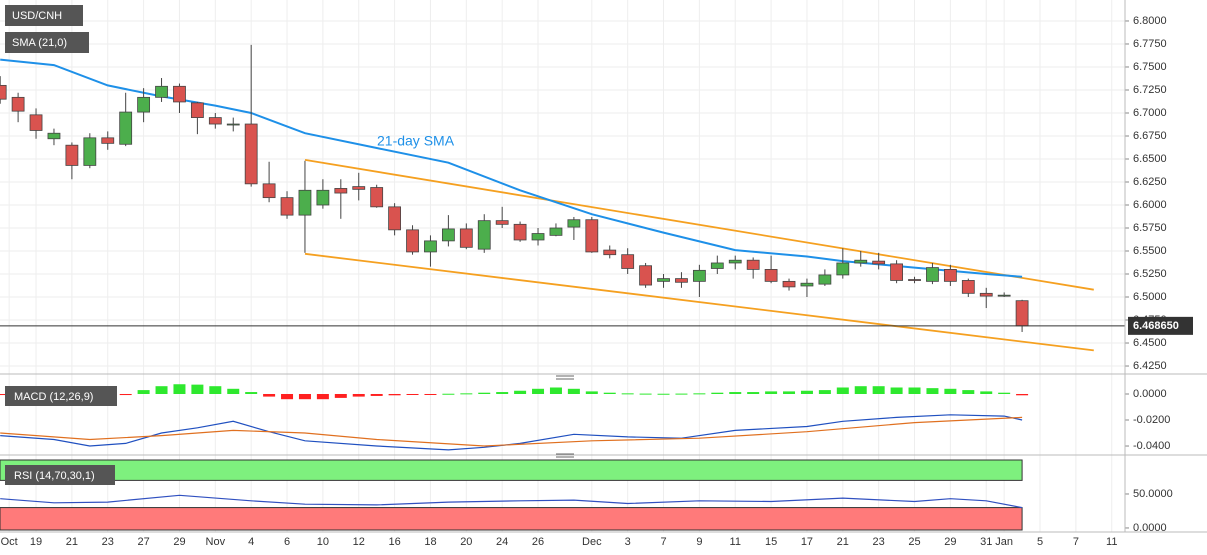  What do you see at coordinates (1150, 136) in the screenshot?
I see `y-tick-label: 6.6750` at bounding box center [1150, 136].